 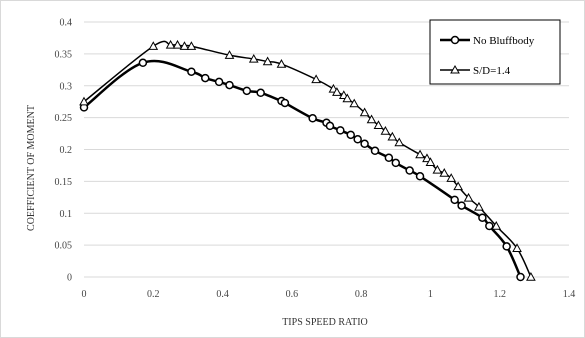 I want to click on x-axis-title: TIPS SPEED RATIO, so click(x=325, y=322).